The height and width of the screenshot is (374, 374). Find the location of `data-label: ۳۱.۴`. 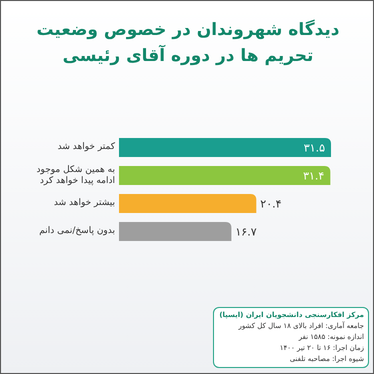

data-label: ۳۱.۴ is located at coordinates (313, 176).